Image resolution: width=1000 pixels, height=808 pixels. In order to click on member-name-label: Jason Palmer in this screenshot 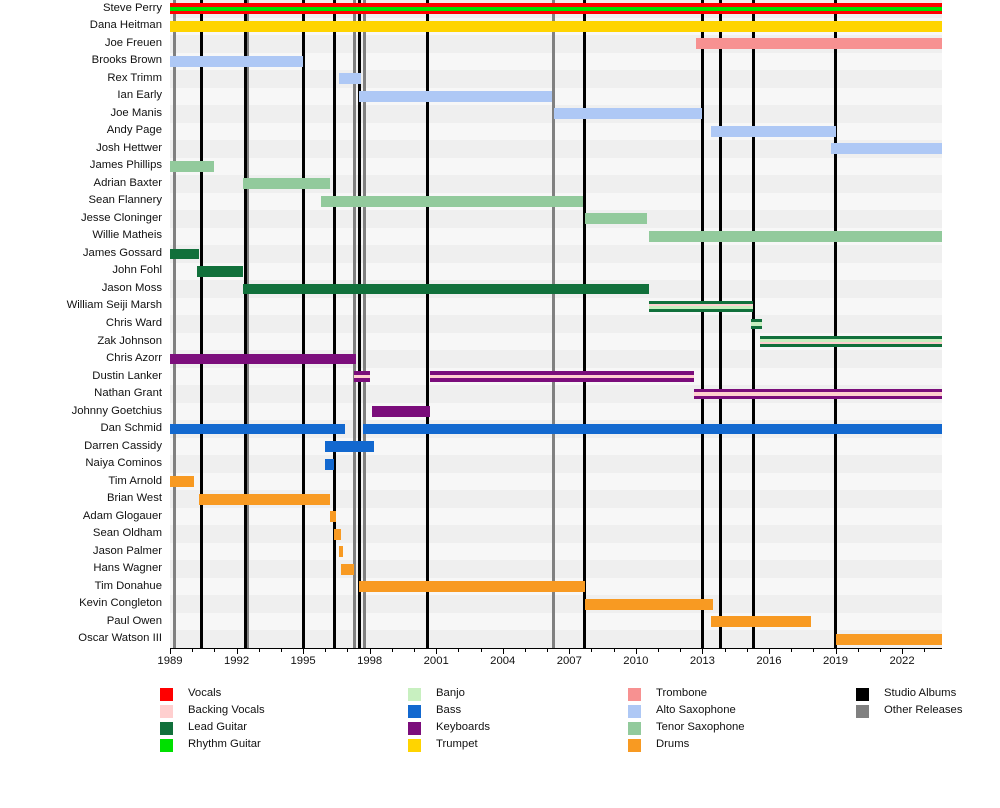, I will do `click(127, 550)`.